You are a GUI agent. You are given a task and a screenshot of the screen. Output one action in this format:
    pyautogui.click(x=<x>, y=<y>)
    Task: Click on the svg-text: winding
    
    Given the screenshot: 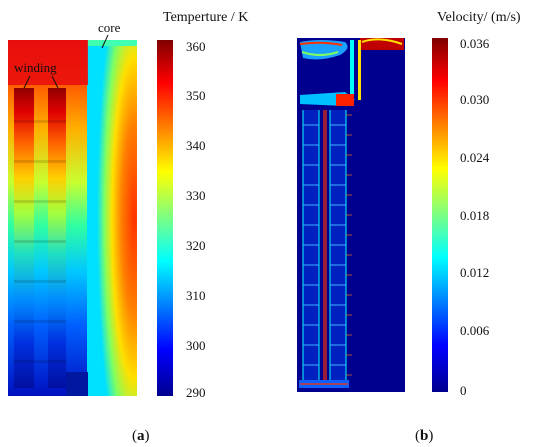 What is the action you would take?
    pyautogui.click(x=35, y=67)
    